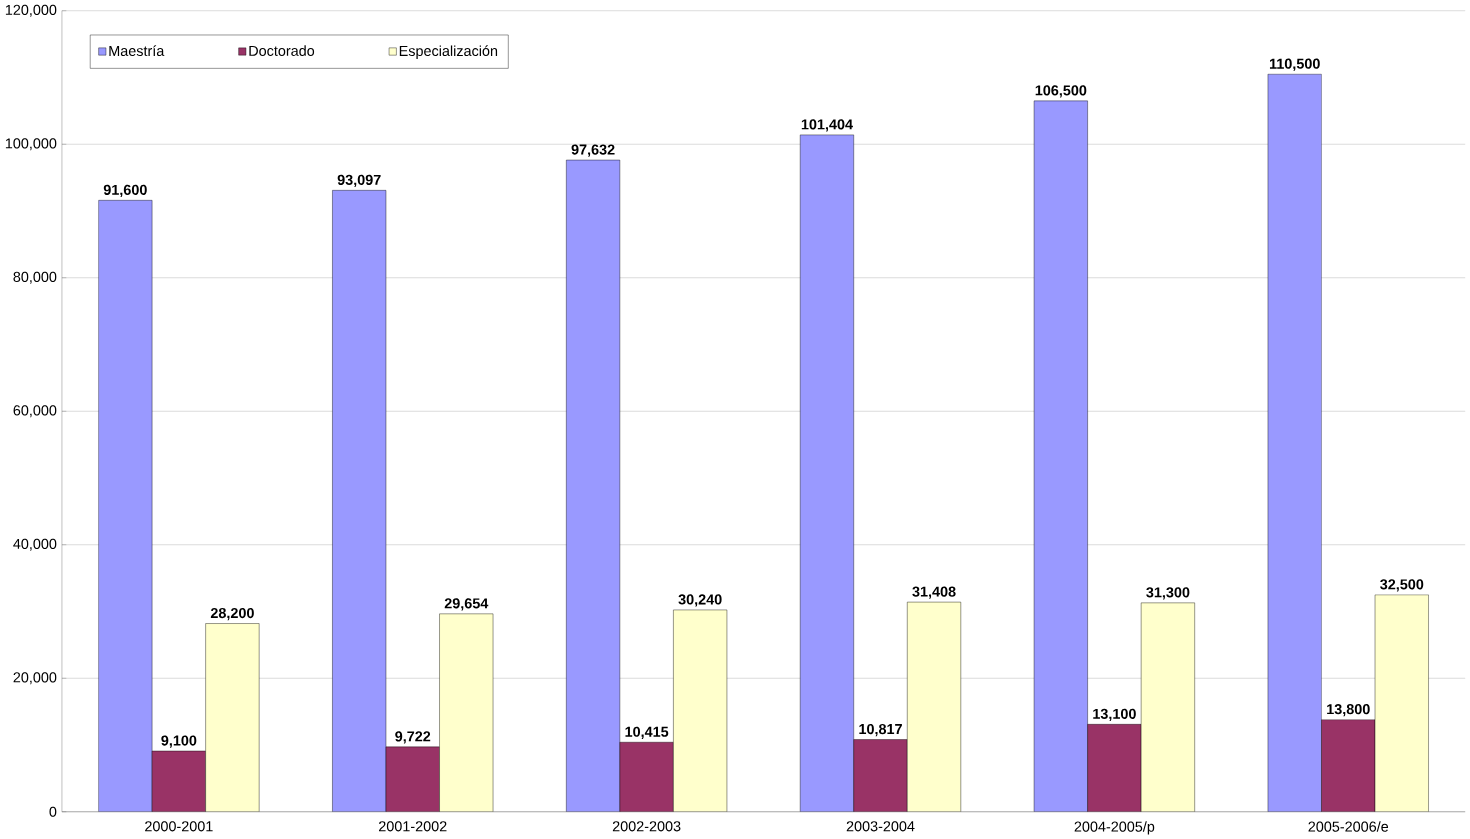 The height and width of the screenshot is (839, 1470). Describe the element at coordinates (35, 411) in the screenshot. I see `y-tick-label: 60,000` at that location.